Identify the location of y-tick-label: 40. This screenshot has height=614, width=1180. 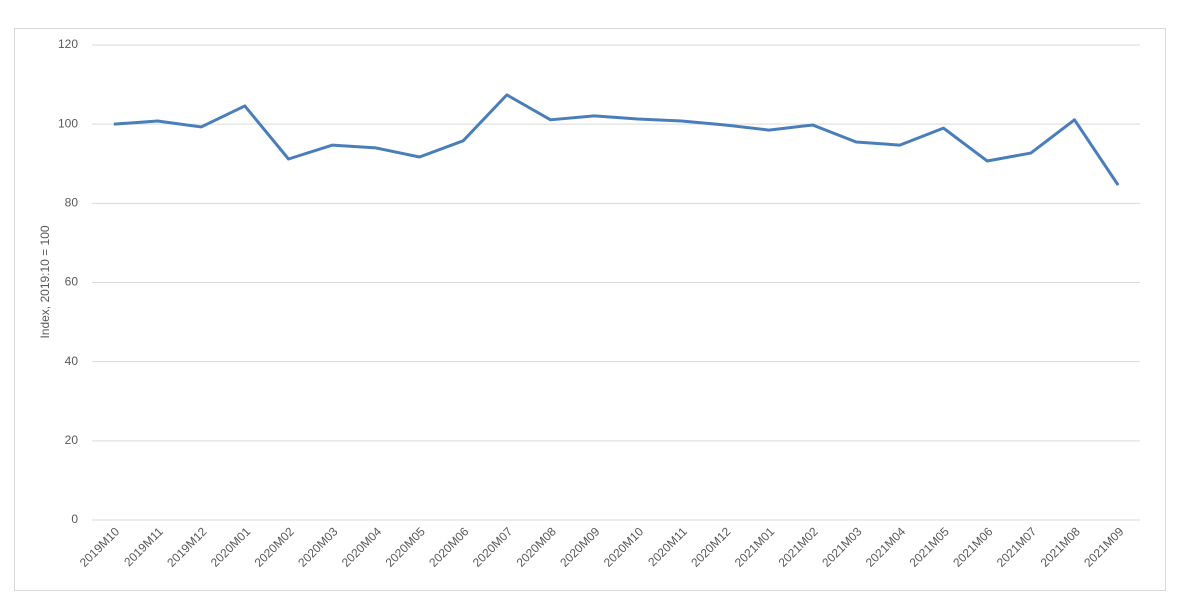
(72, 361).